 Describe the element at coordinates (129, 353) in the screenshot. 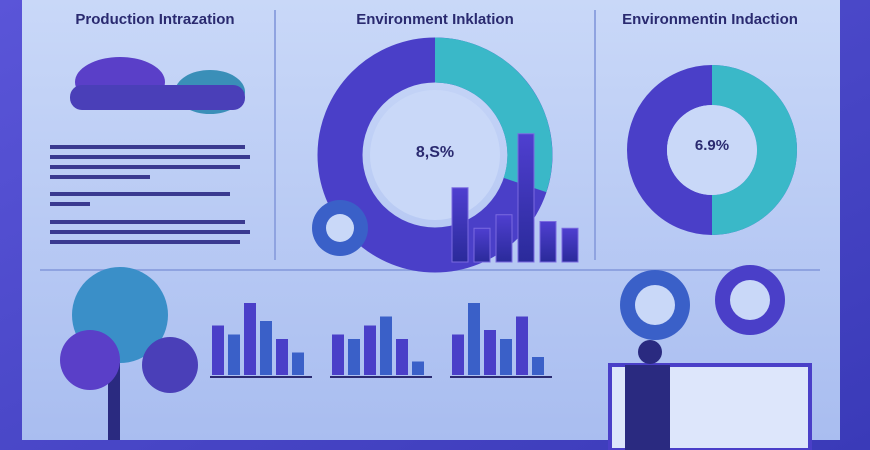

I see `tree` at that location.